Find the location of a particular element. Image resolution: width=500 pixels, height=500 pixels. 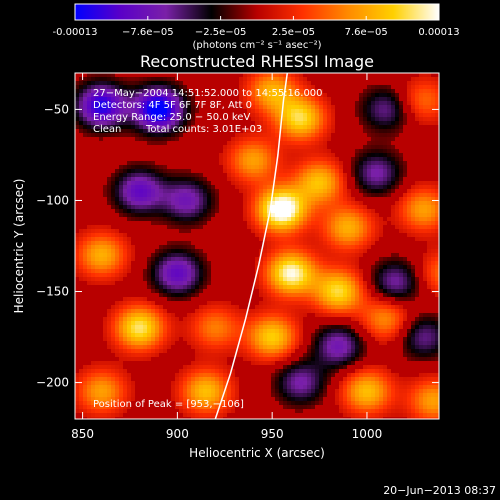

solar-limb-curve is located at coordinates (251, 246).